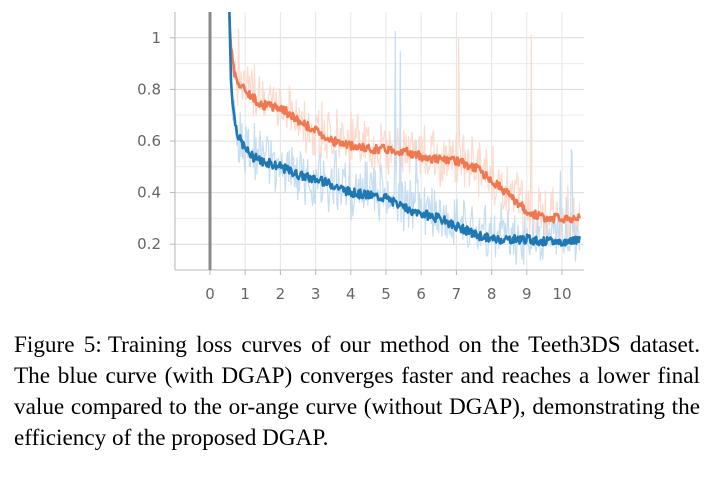 The height and width of the screenshot is (493, 714). I want to click on x-axis-tick-labels: 0 1 2 3 4 5 6 7 8 9 10, so click(388, 294).